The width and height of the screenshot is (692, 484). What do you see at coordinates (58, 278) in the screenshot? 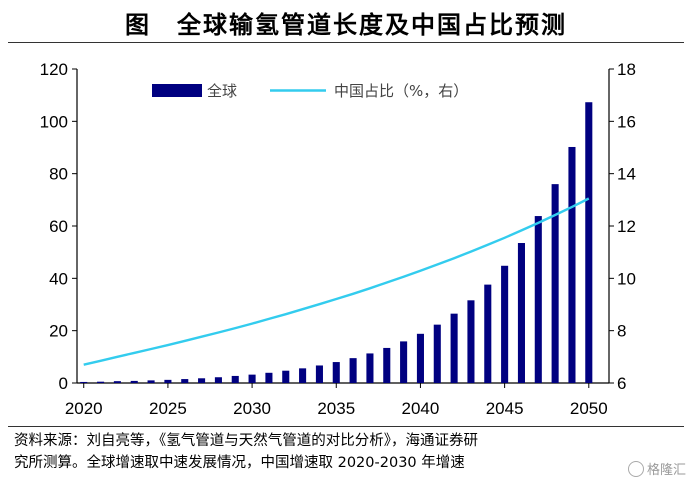
I see `left-tick-label: 40` at bounding box center [58, 278].